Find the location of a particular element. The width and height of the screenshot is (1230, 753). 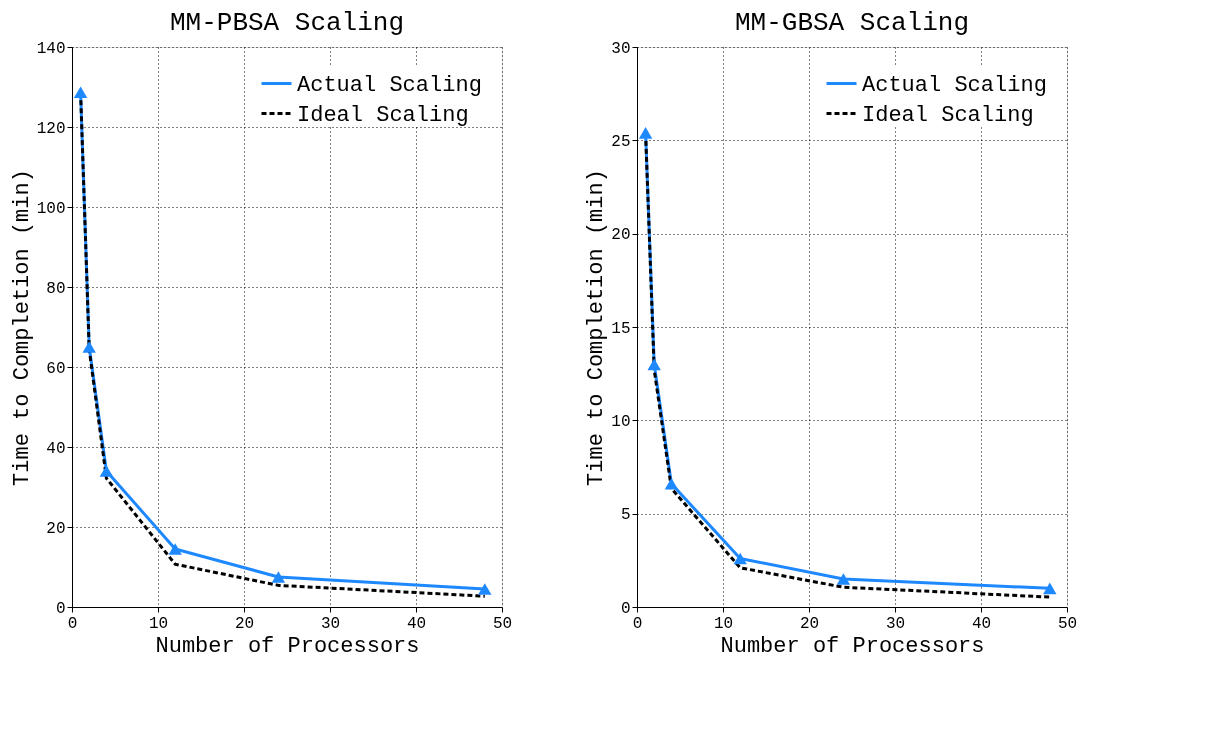

chart-title: MM-PBSA Scaling is located at coordinates (287, 23).